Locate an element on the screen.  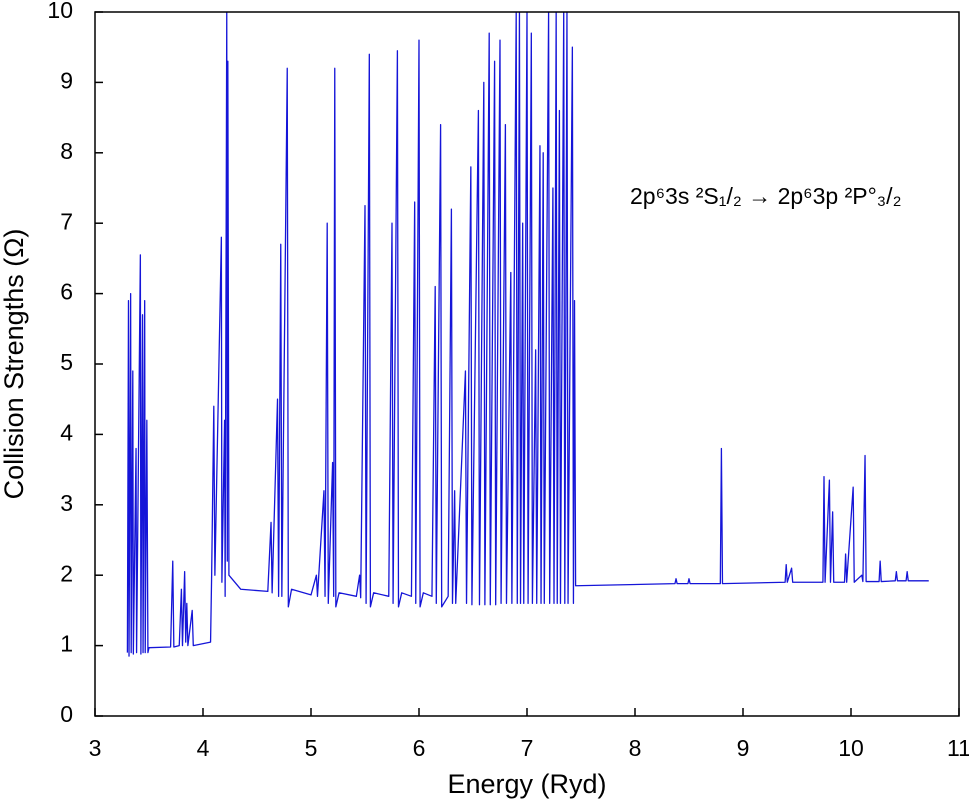
y-tick-label: 1 is located at coordinates (66, 644).